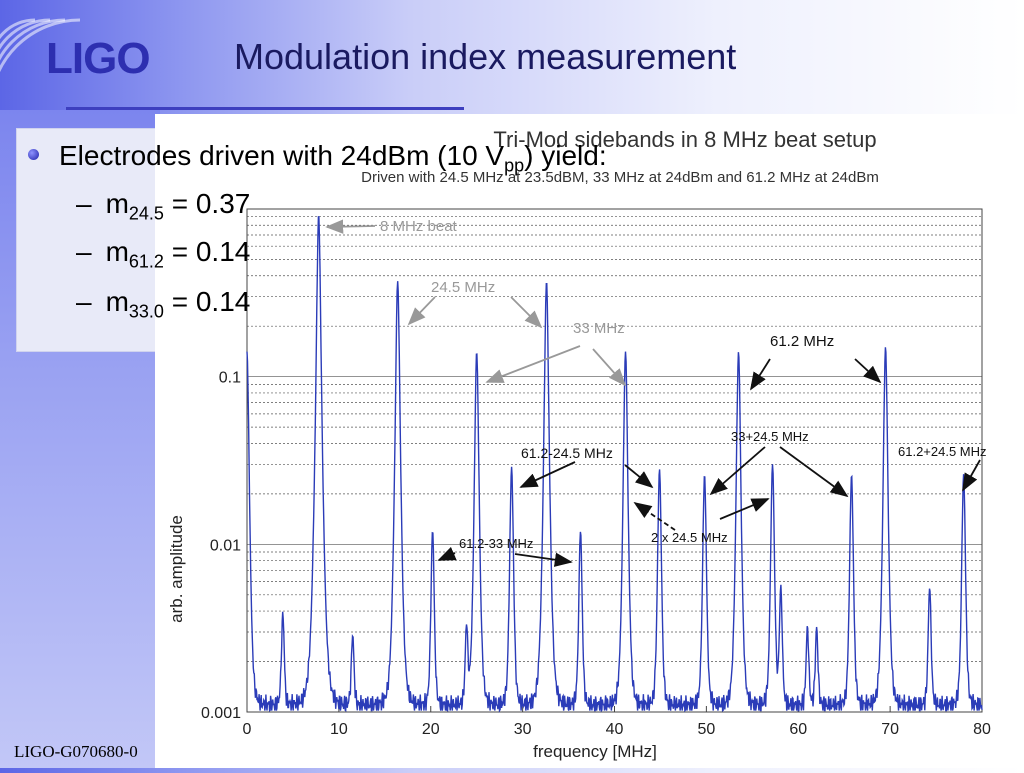 The height and width of the screenshot is (773, 1024). I want to click on x-tick-label: 80, so click(982, 729).